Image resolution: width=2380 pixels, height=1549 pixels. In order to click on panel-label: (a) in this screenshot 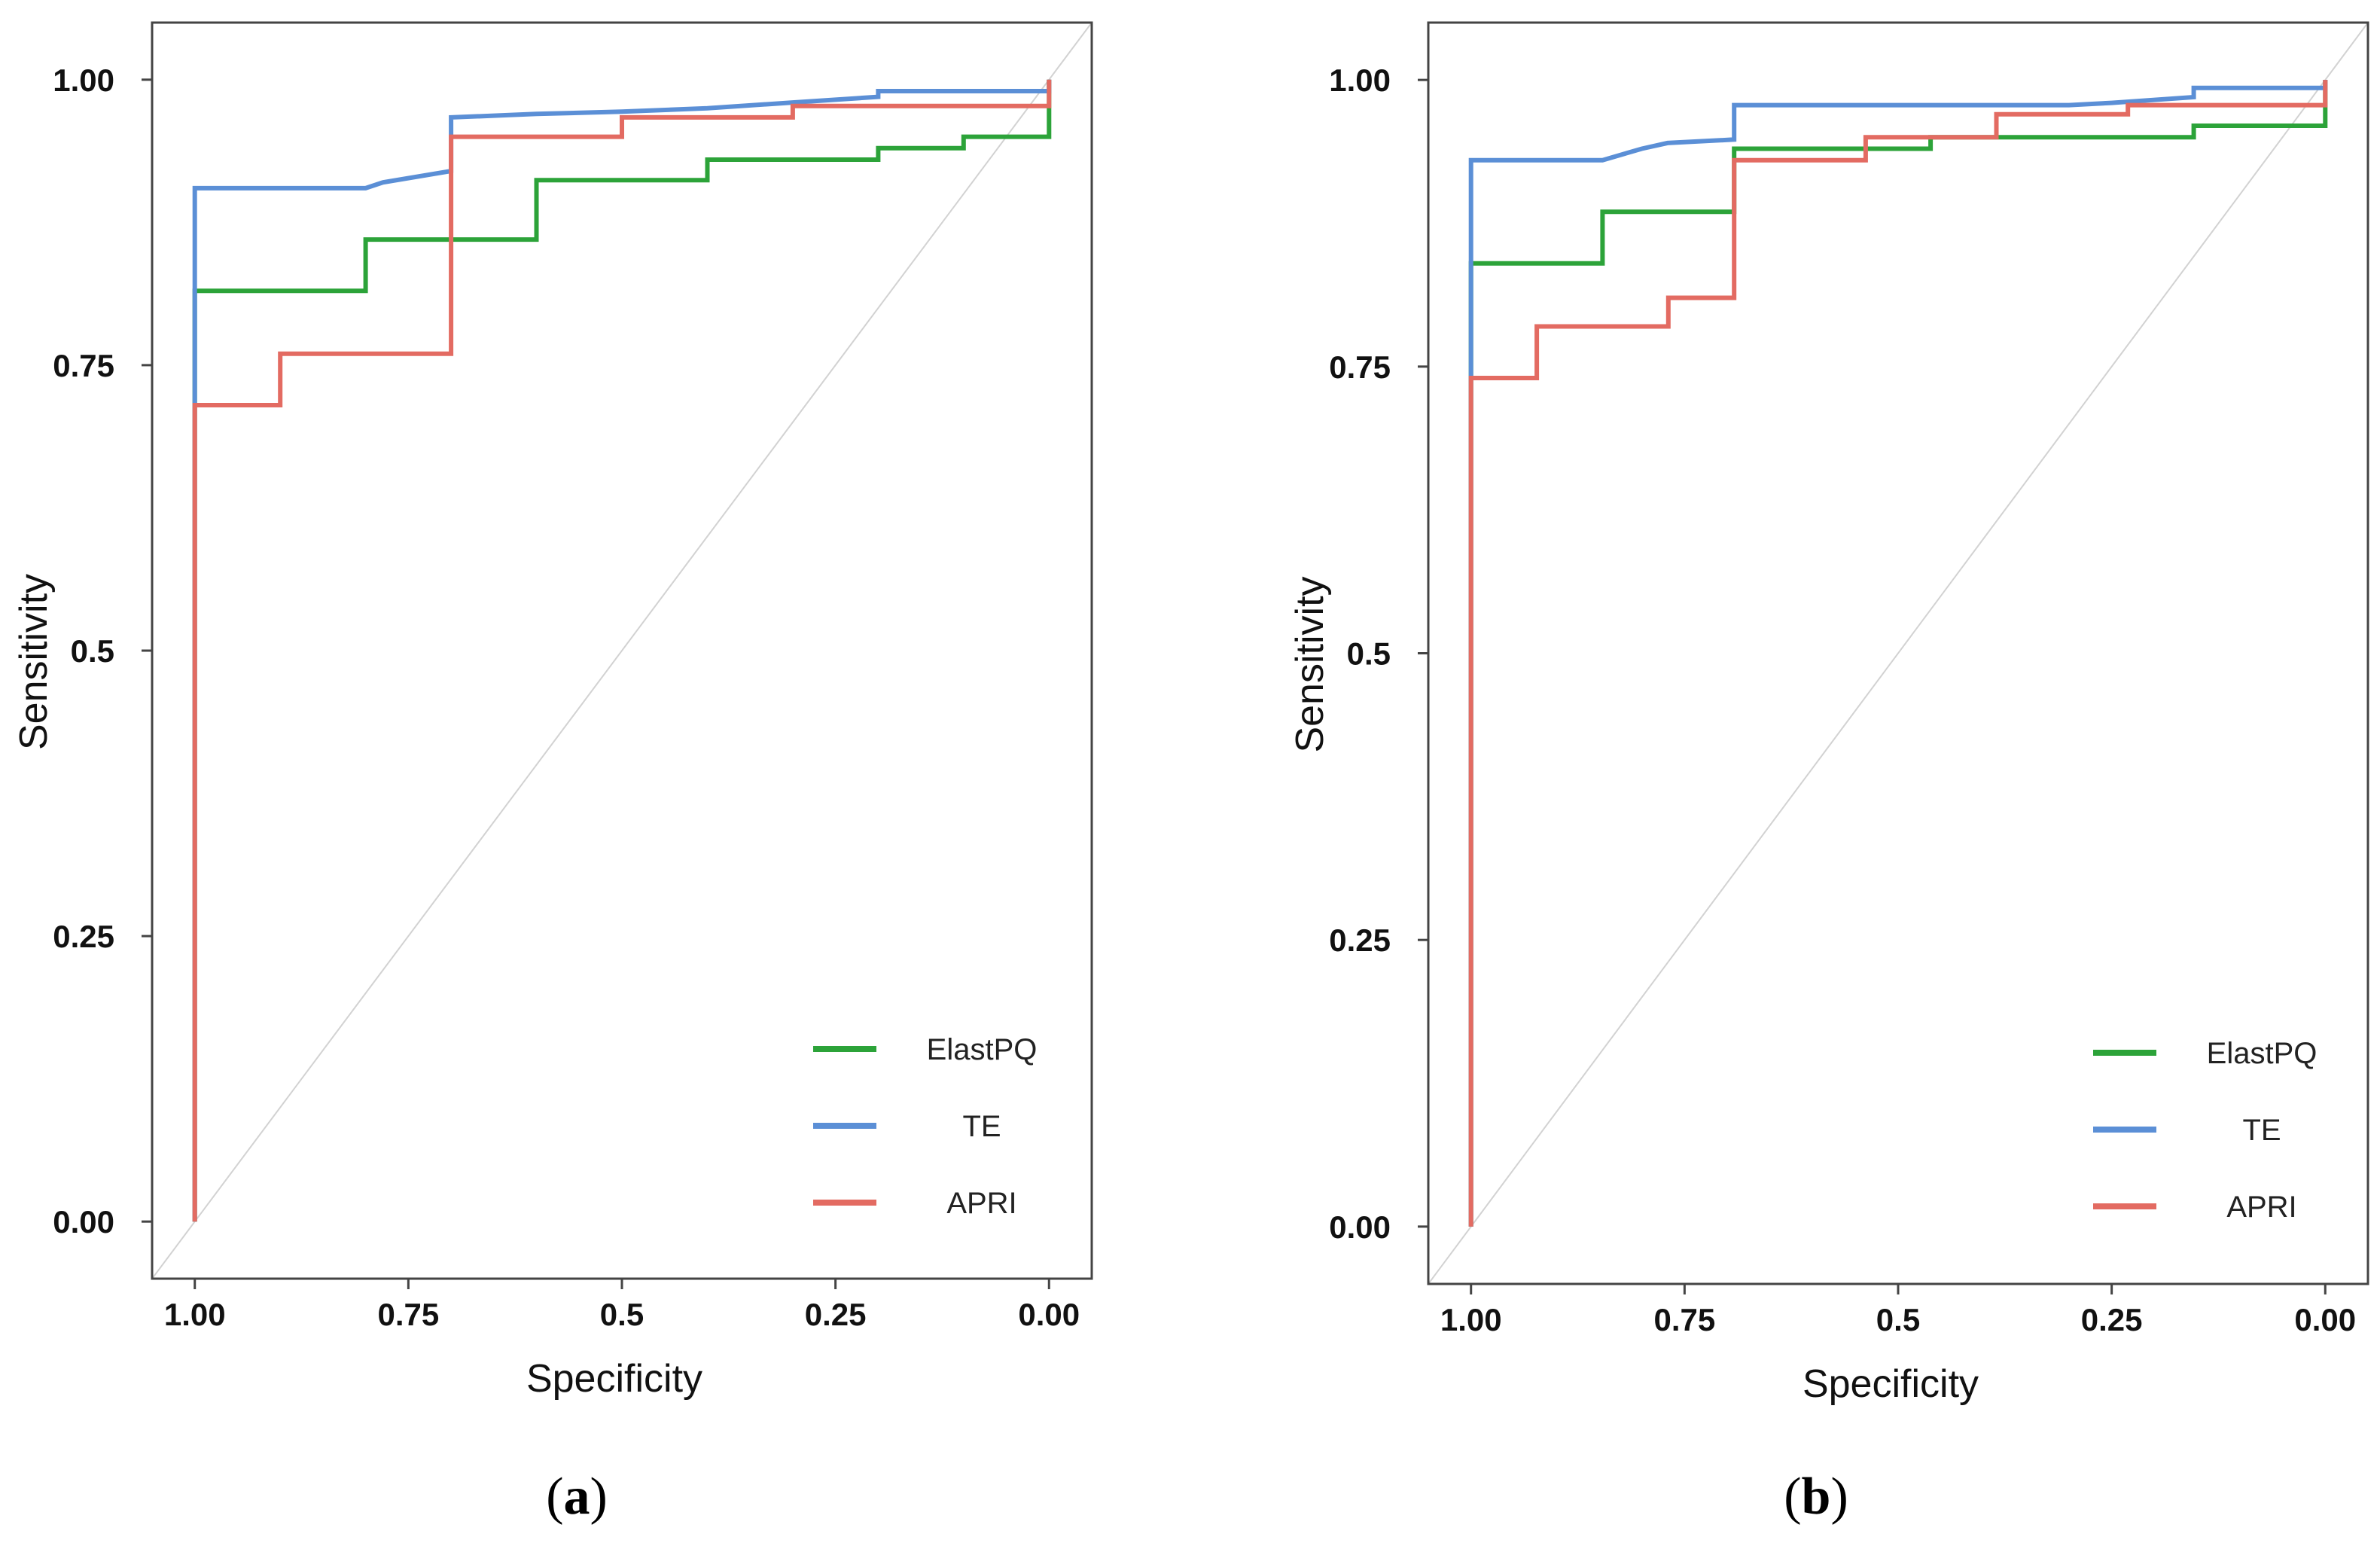, I will do `click(577, 1497)`.